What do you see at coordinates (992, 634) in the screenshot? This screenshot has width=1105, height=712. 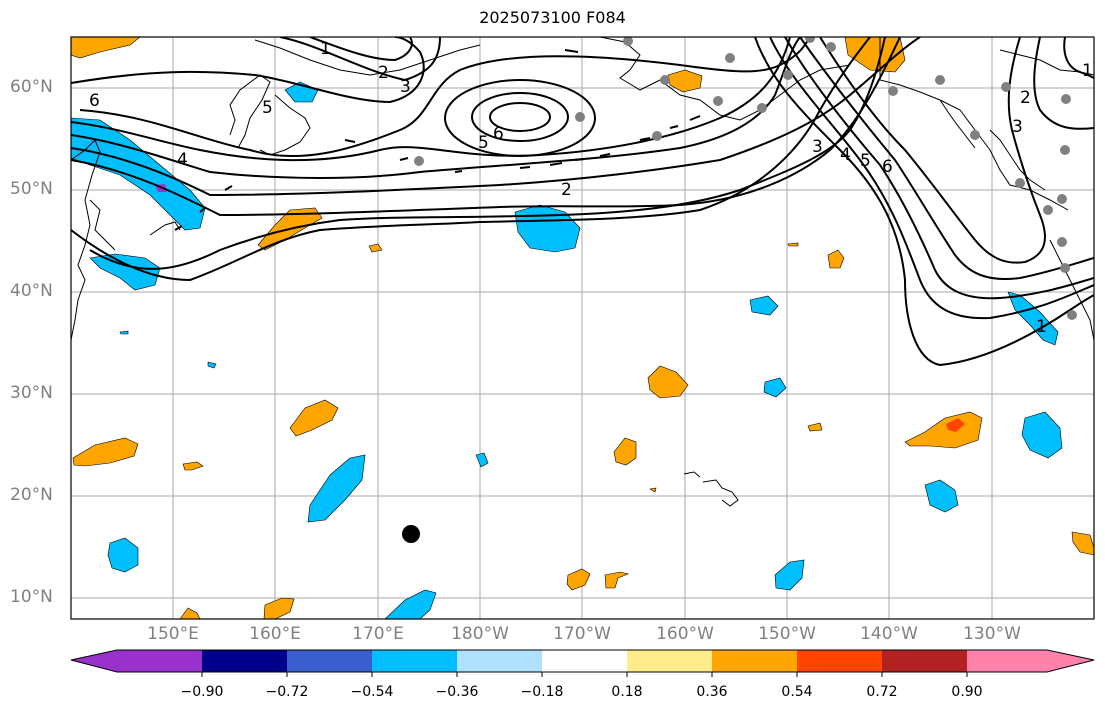 I see `lon-label: 130°W` at bounding box center [992, 634].